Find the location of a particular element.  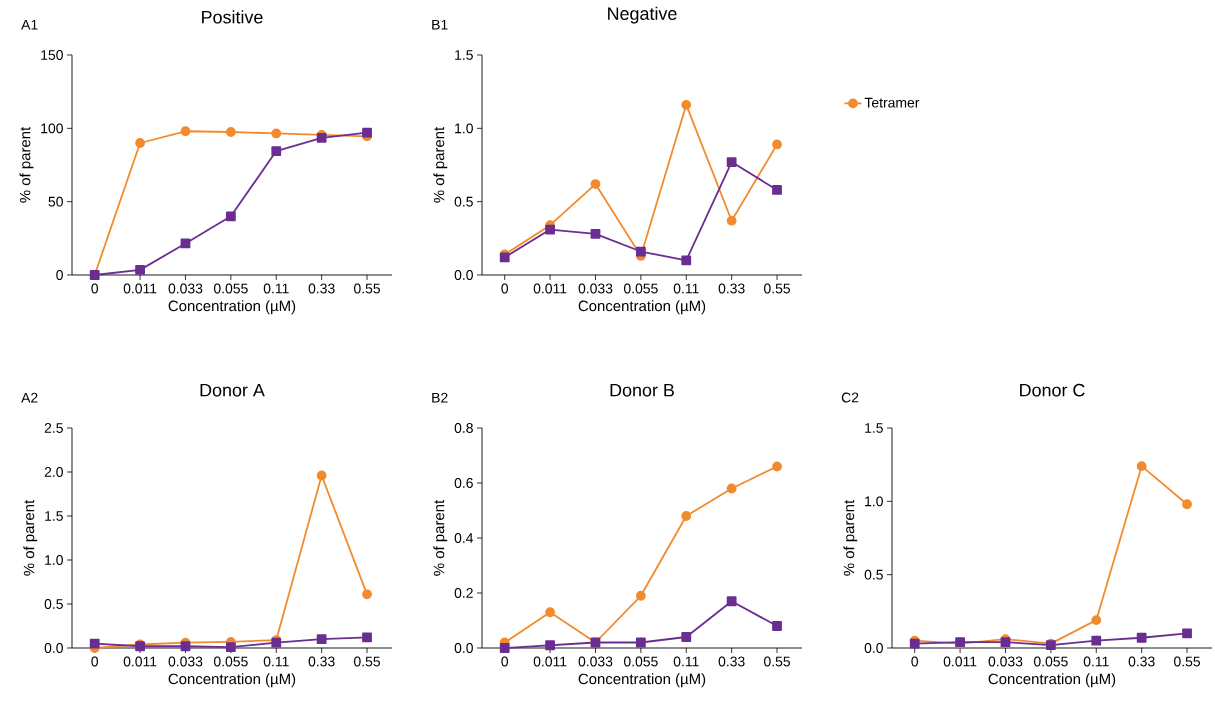

chart-title: Positive is located at coordinates (232, 17).